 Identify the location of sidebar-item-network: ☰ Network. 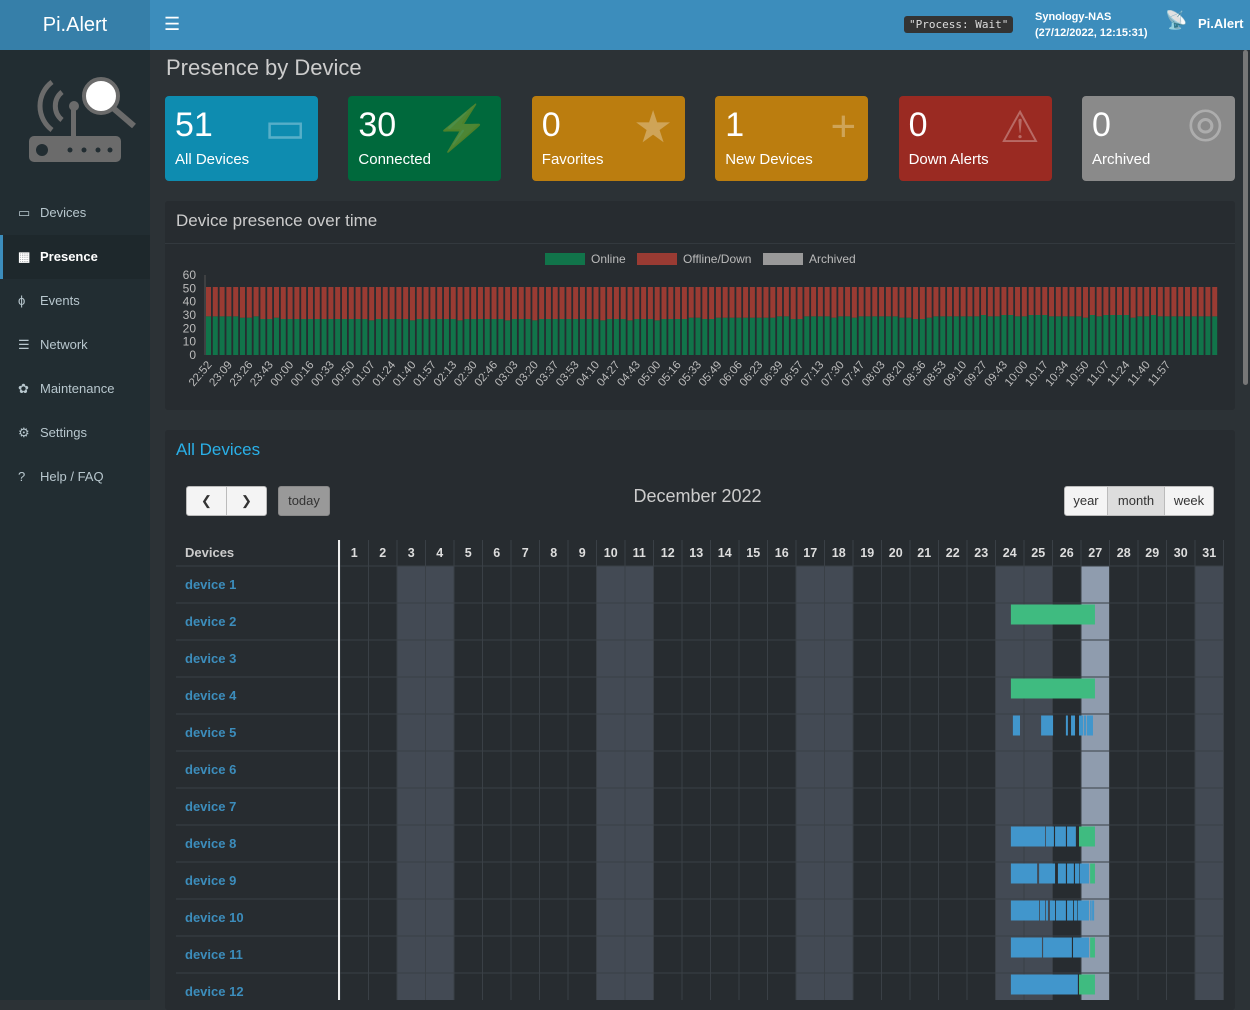
(75, 345).